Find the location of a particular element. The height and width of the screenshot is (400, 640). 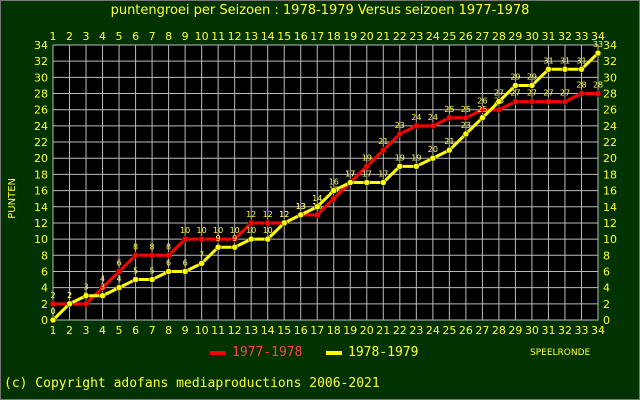

y-tick-label-right: 10 is located at coordinates (610, 239).